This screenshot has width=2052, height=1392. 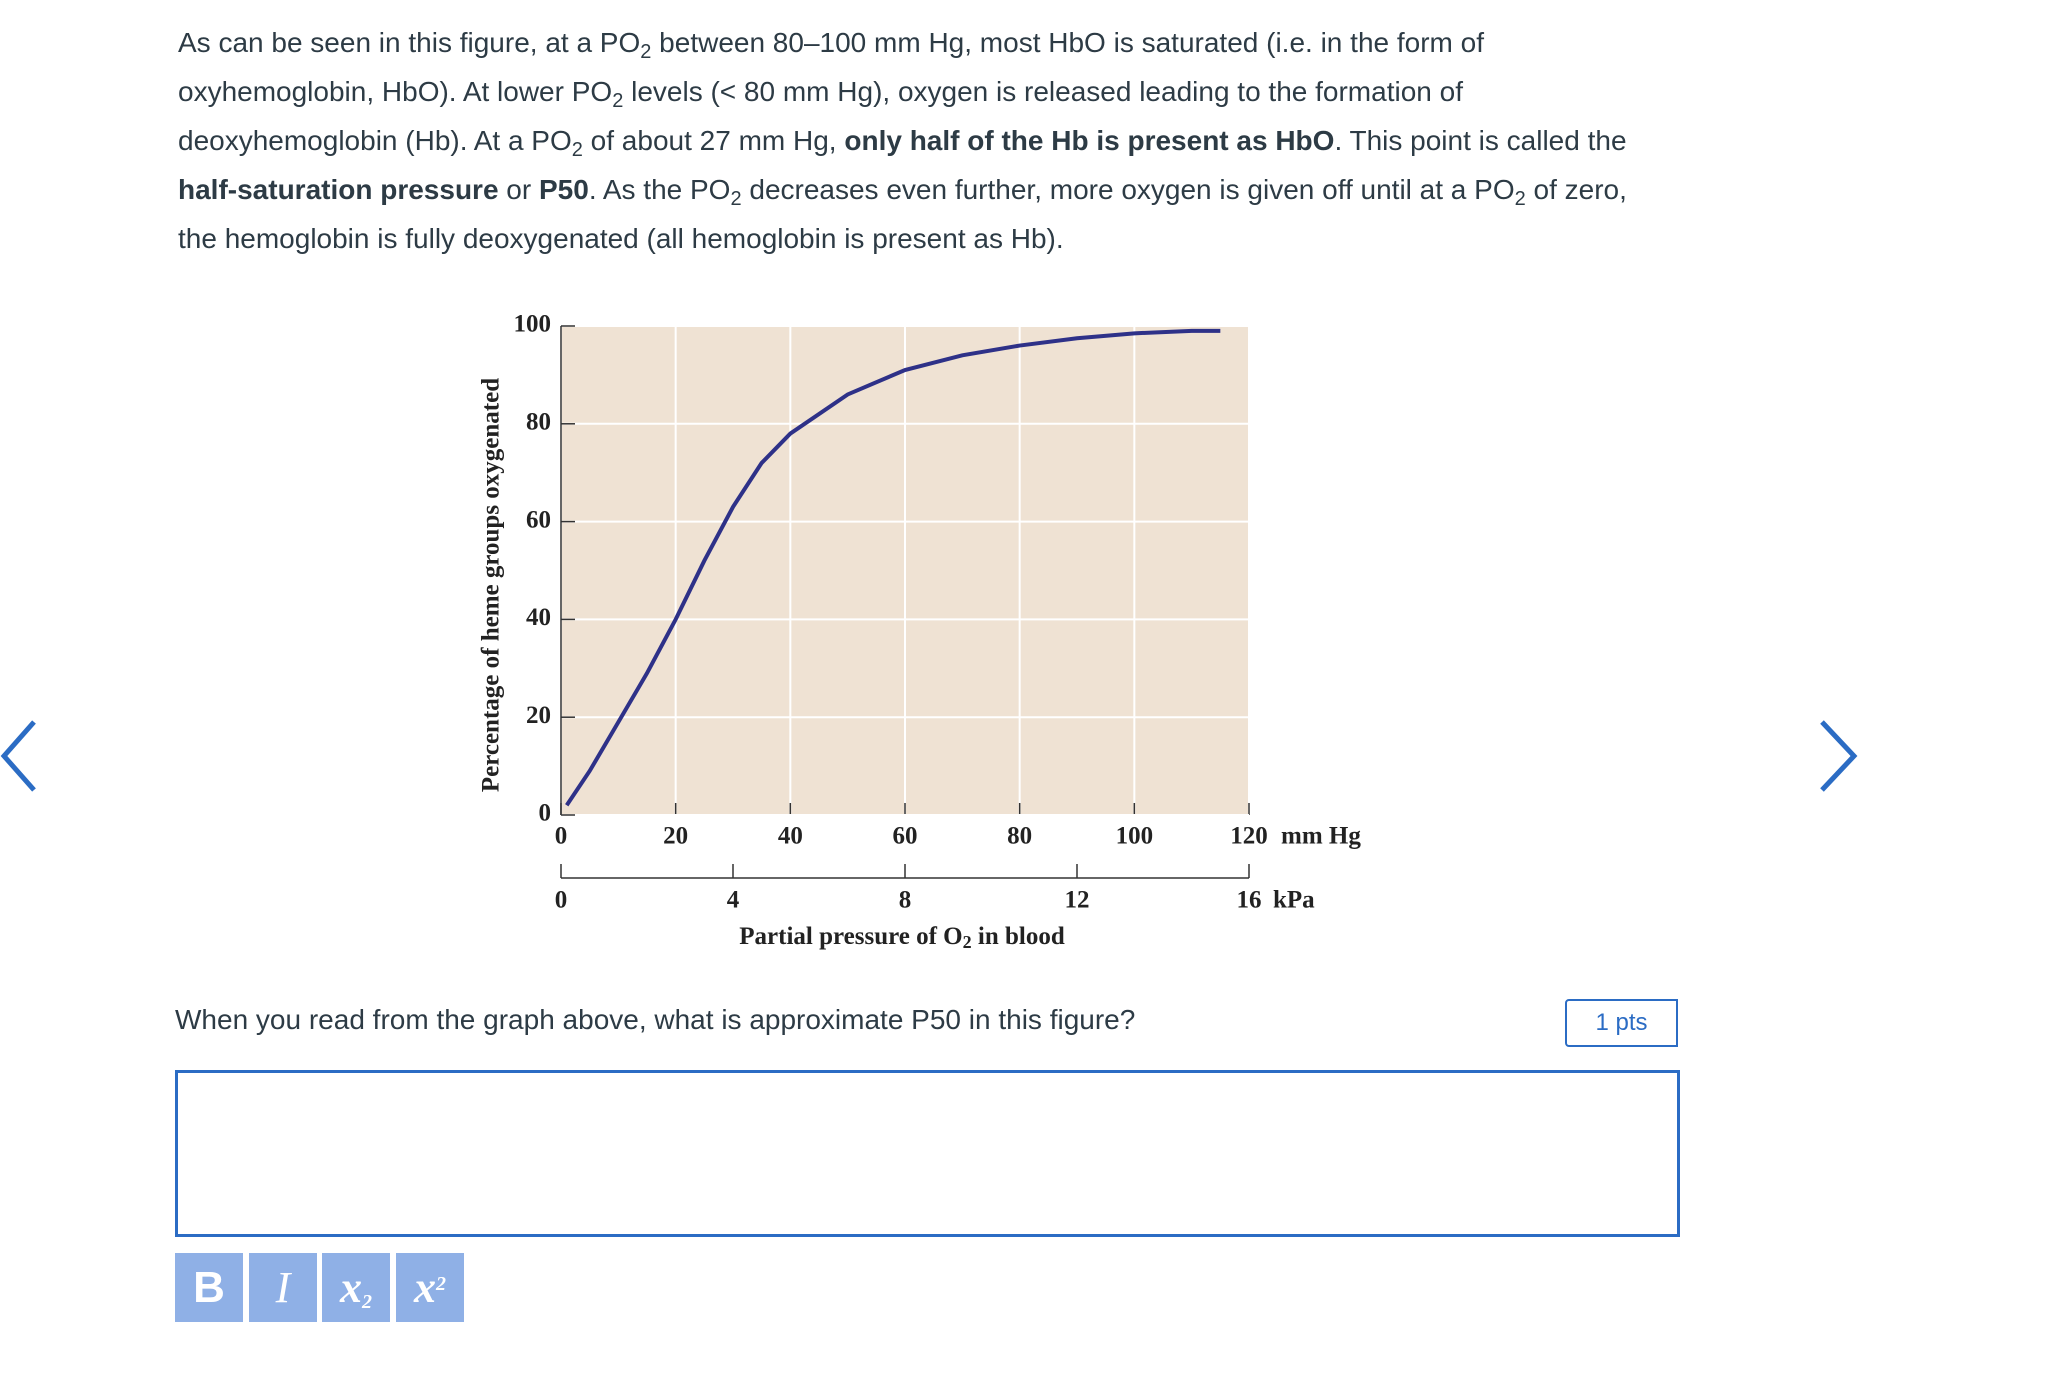 What do you see at coordinates (518, 189) in the screenshot?
I see `text: or` at bounding box center [518, 189].